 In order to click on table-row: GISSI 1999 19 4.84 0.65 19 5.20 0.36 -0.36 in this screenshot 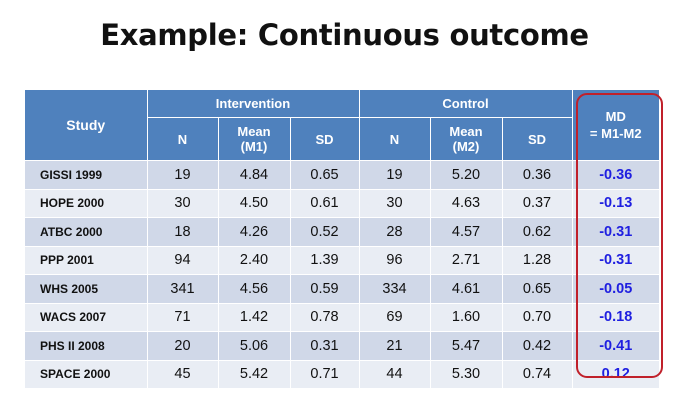, I will do `click(342, 174)`.